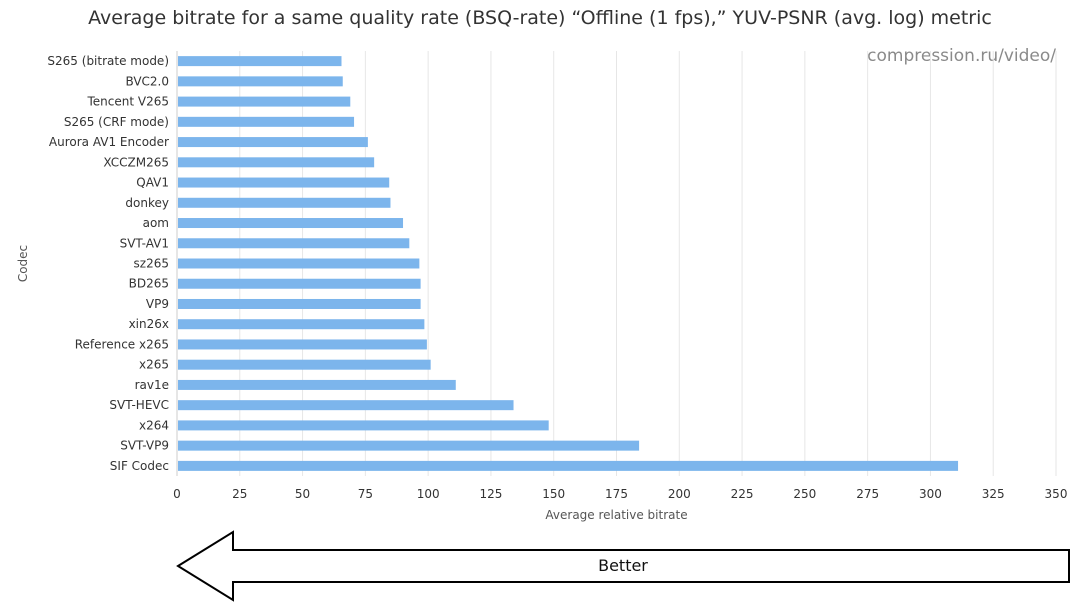 This screenshot has width=1080, height=606. Describe the element at coordinates (149, 284) in the screenshot. I see `category-label: BD265` at that location.